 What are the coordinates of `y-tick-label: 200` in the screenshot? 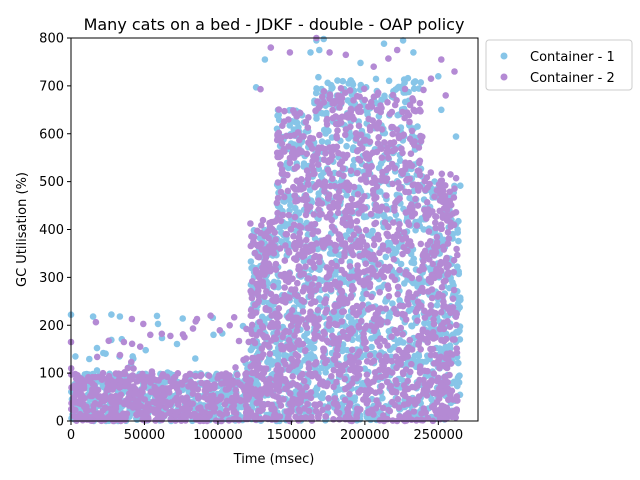 It's located at (51, 326).